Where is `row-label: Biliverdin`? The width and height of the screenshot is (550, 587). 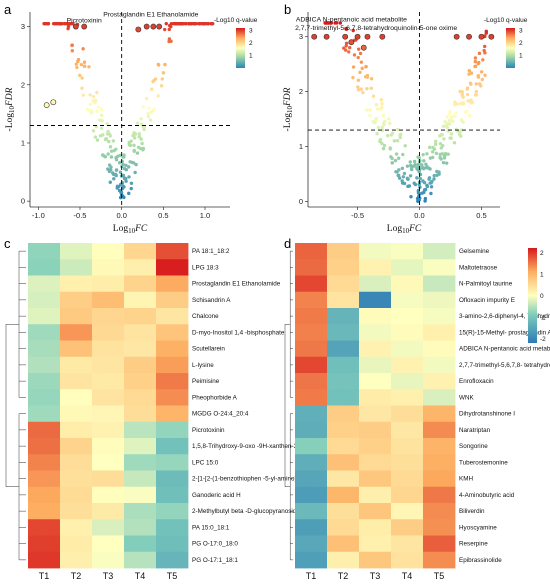 row-label: Biliverdin is located at coordinates (472, 511).